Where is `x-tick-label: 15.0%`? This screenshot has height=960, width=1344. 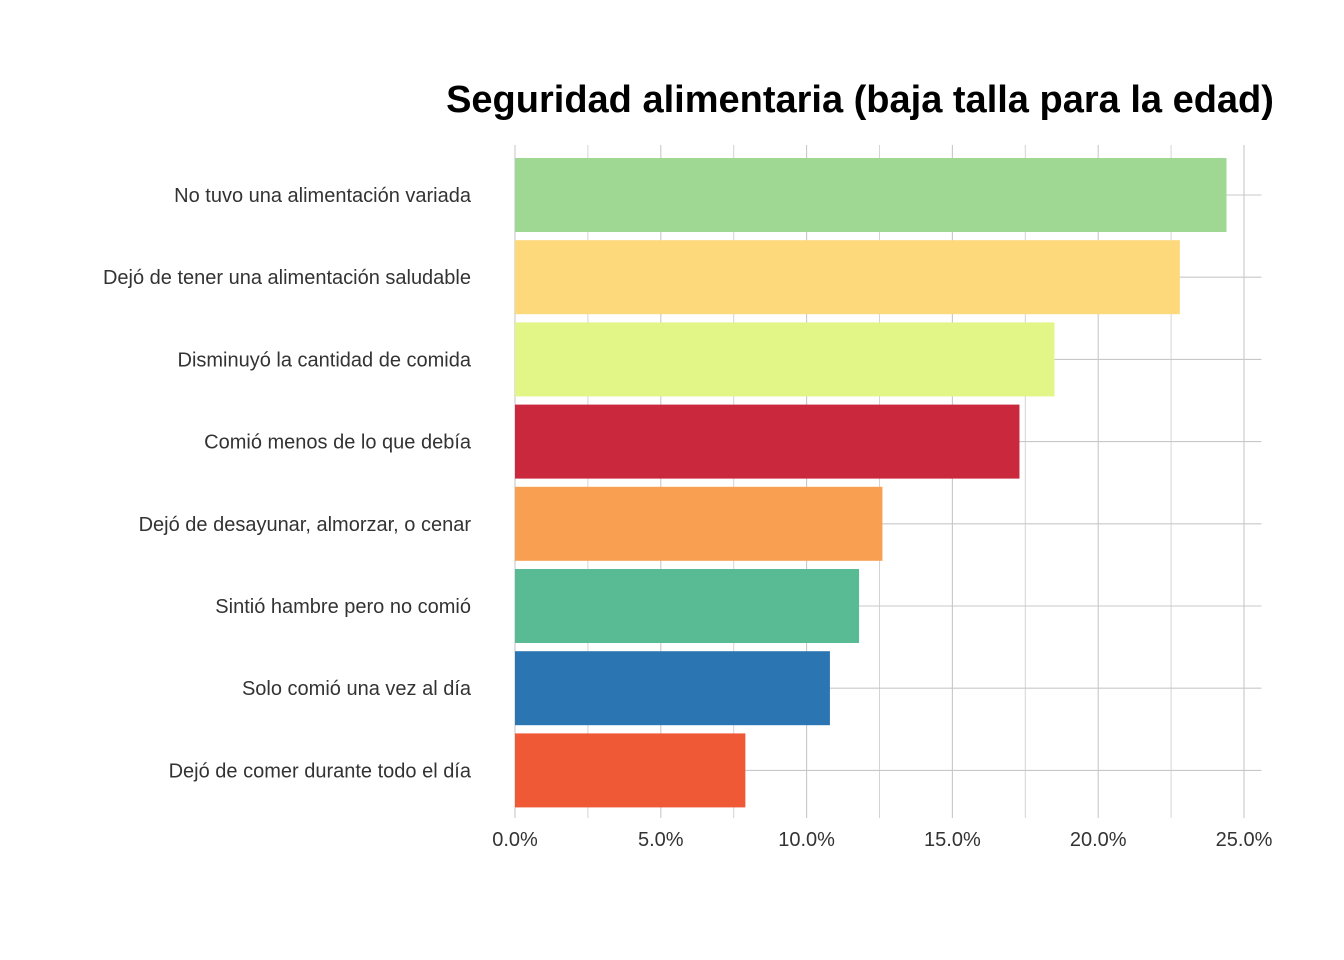
x-tick-label: 15.0% is located at coordinates (952, 840).